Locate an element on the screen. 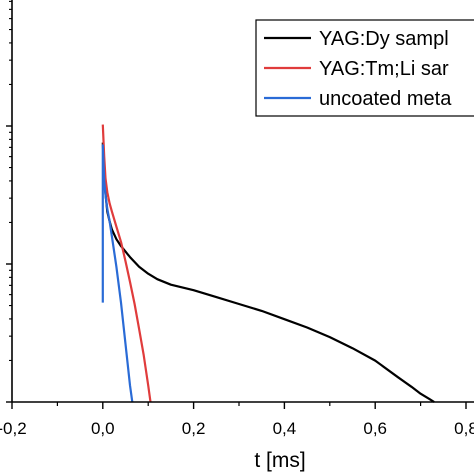 This screenshot has width=474, height=474. legend-entry-label: YAG:Dy sampl is located at coordinates (384, 39).